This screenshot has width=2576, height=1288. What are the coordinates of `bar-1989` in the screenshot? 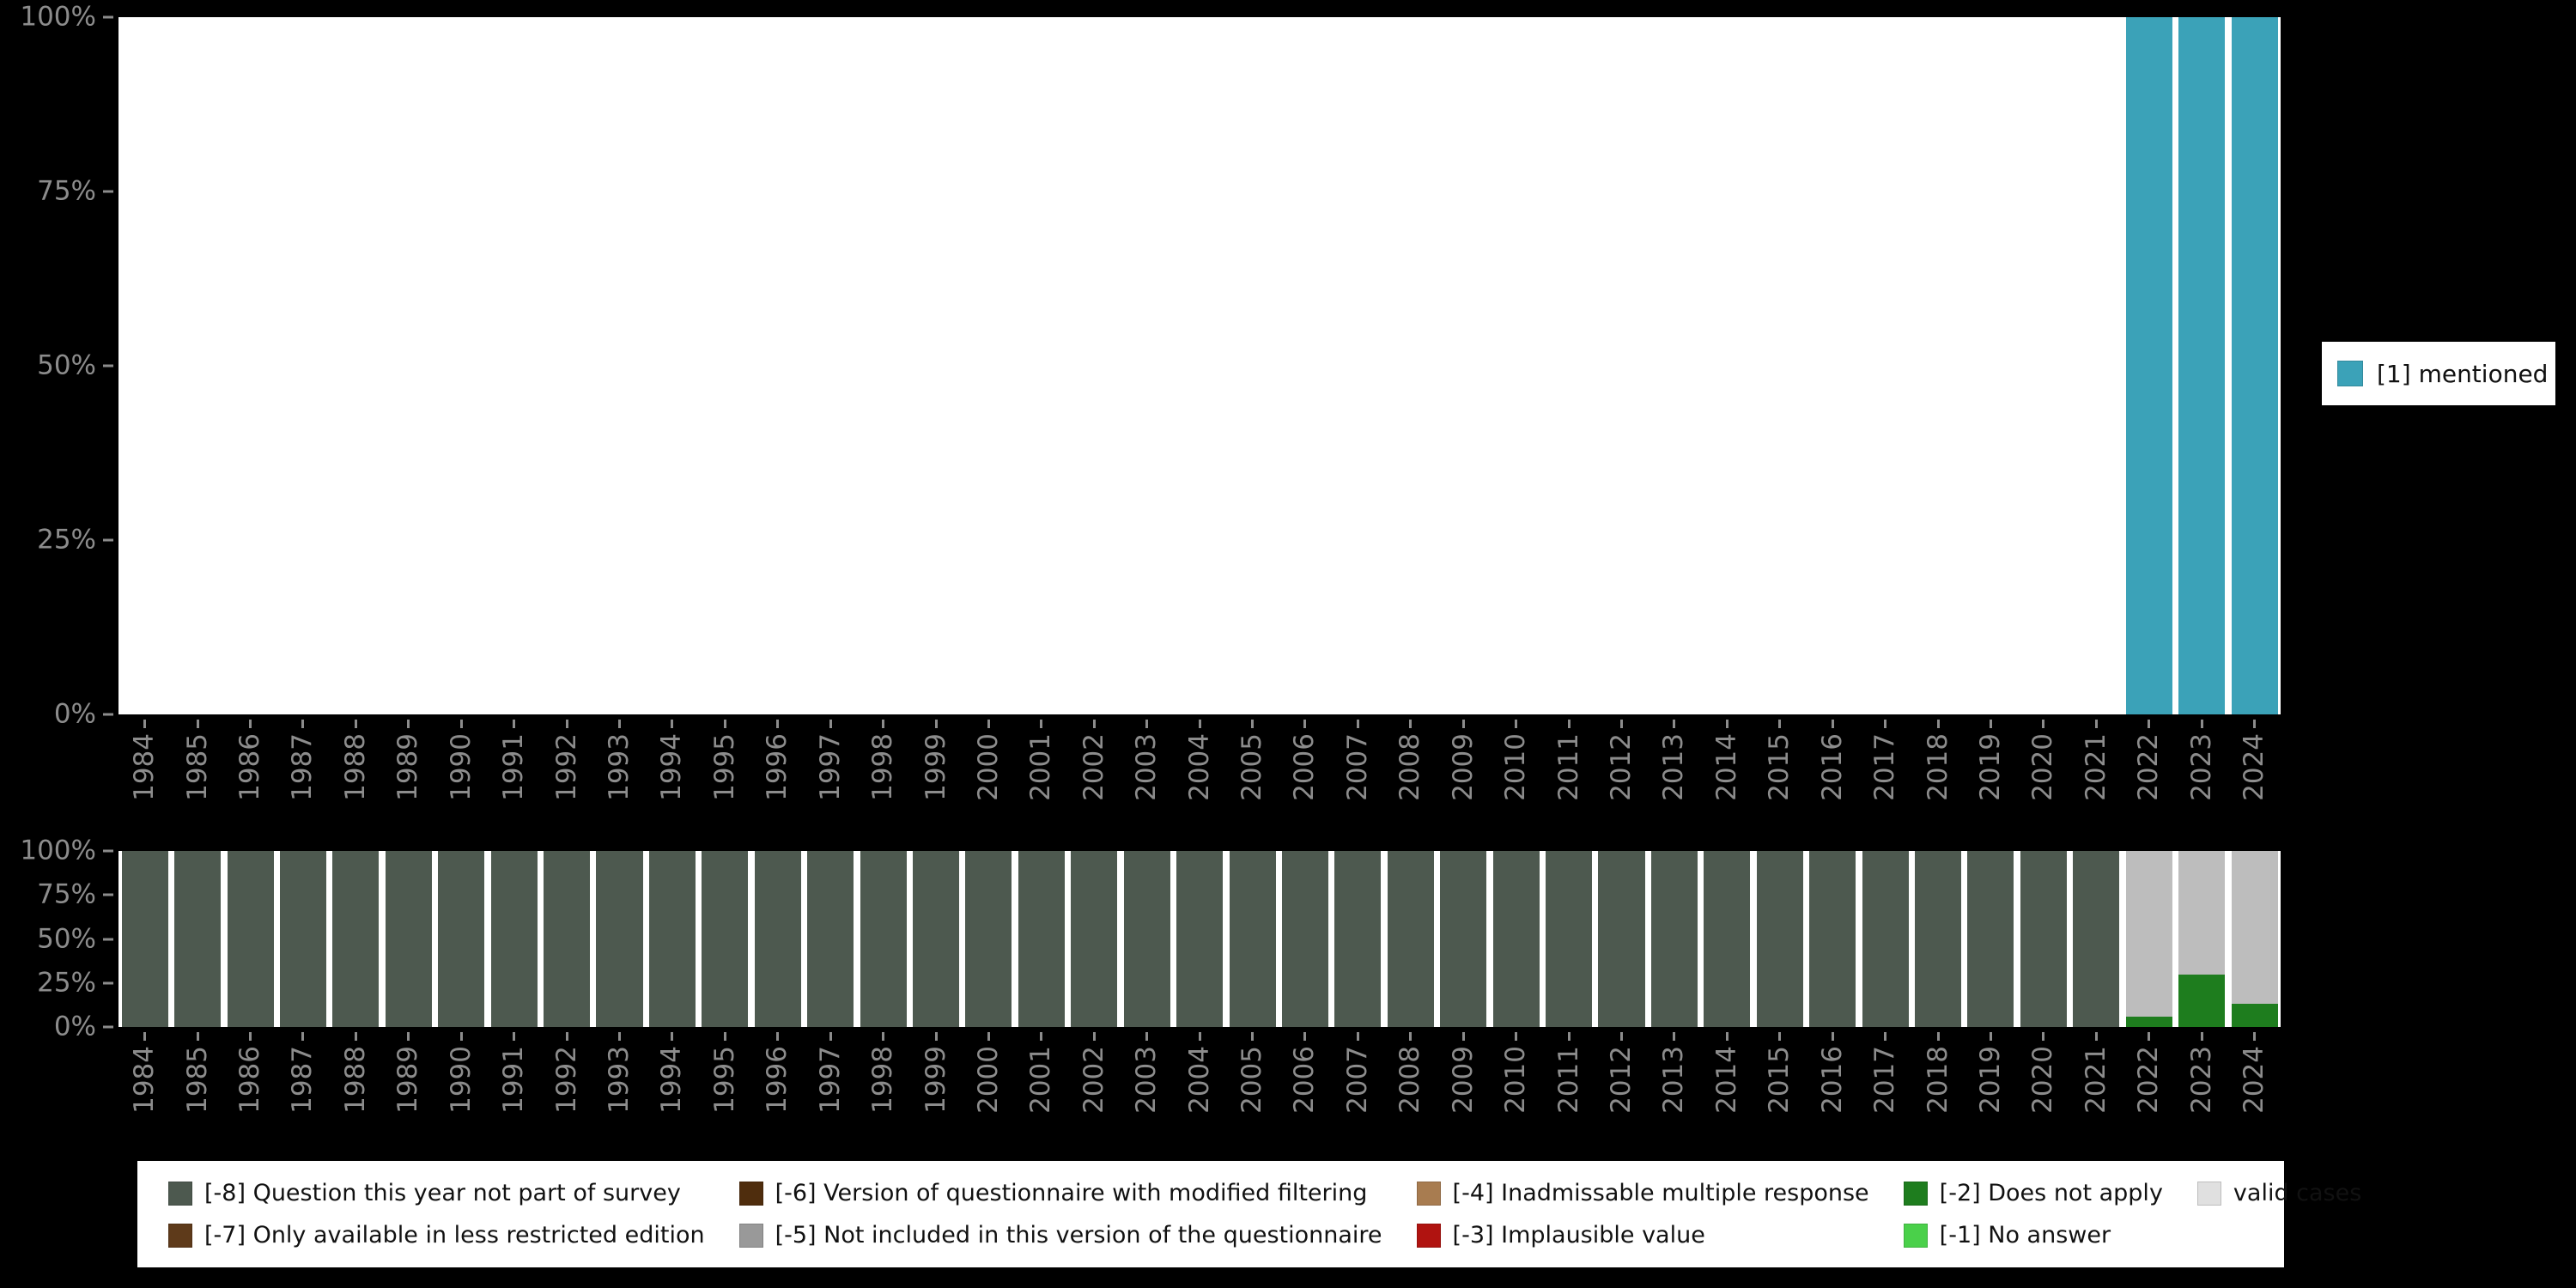 It's located at (408, 939).